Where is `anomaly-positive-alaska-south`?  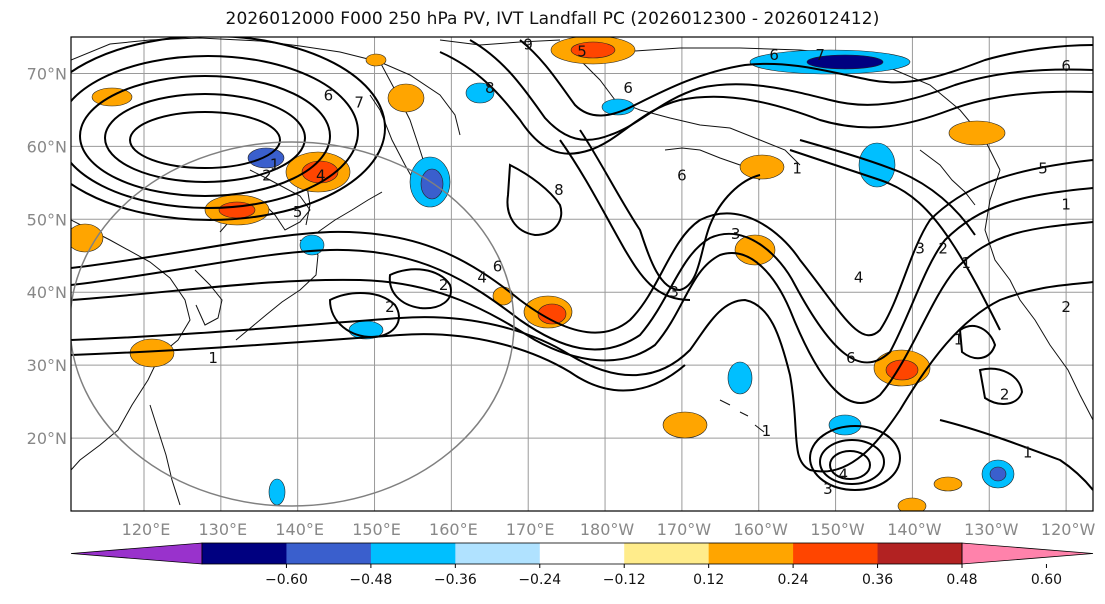 anomaly-positive-alaska-south is located at coordinates (762, 167).